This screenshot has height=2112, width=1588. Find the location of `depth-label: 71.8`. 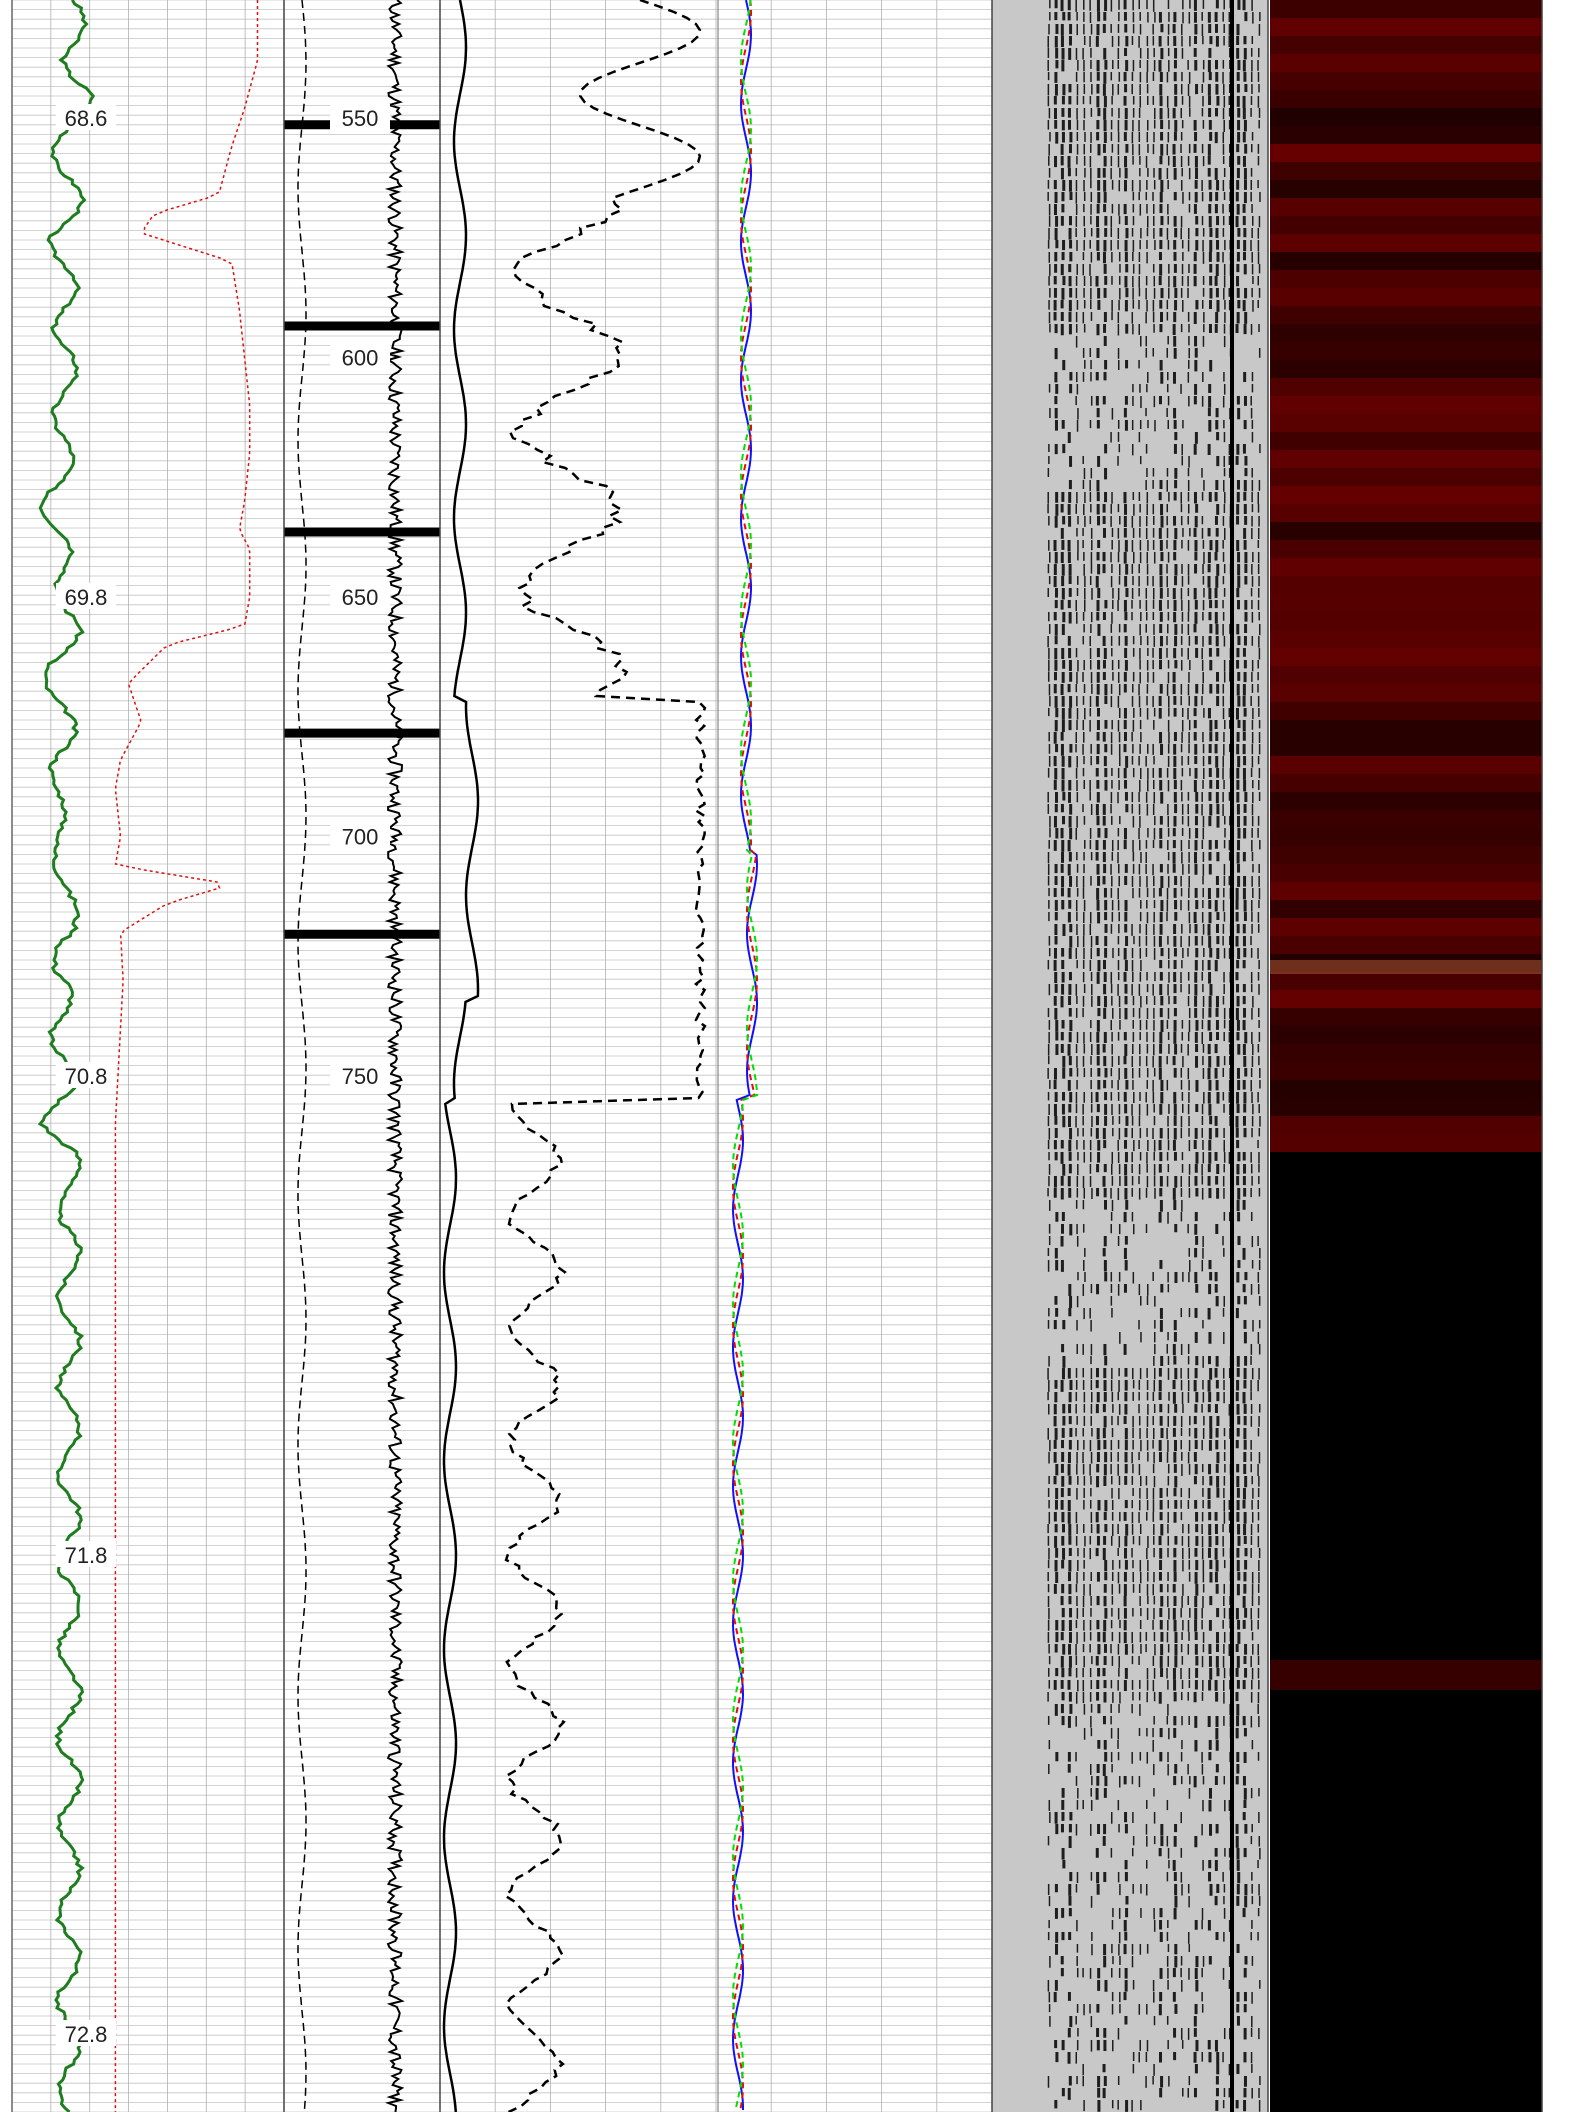

depth-label: 71.8 is located at coordinates (86, 1555).